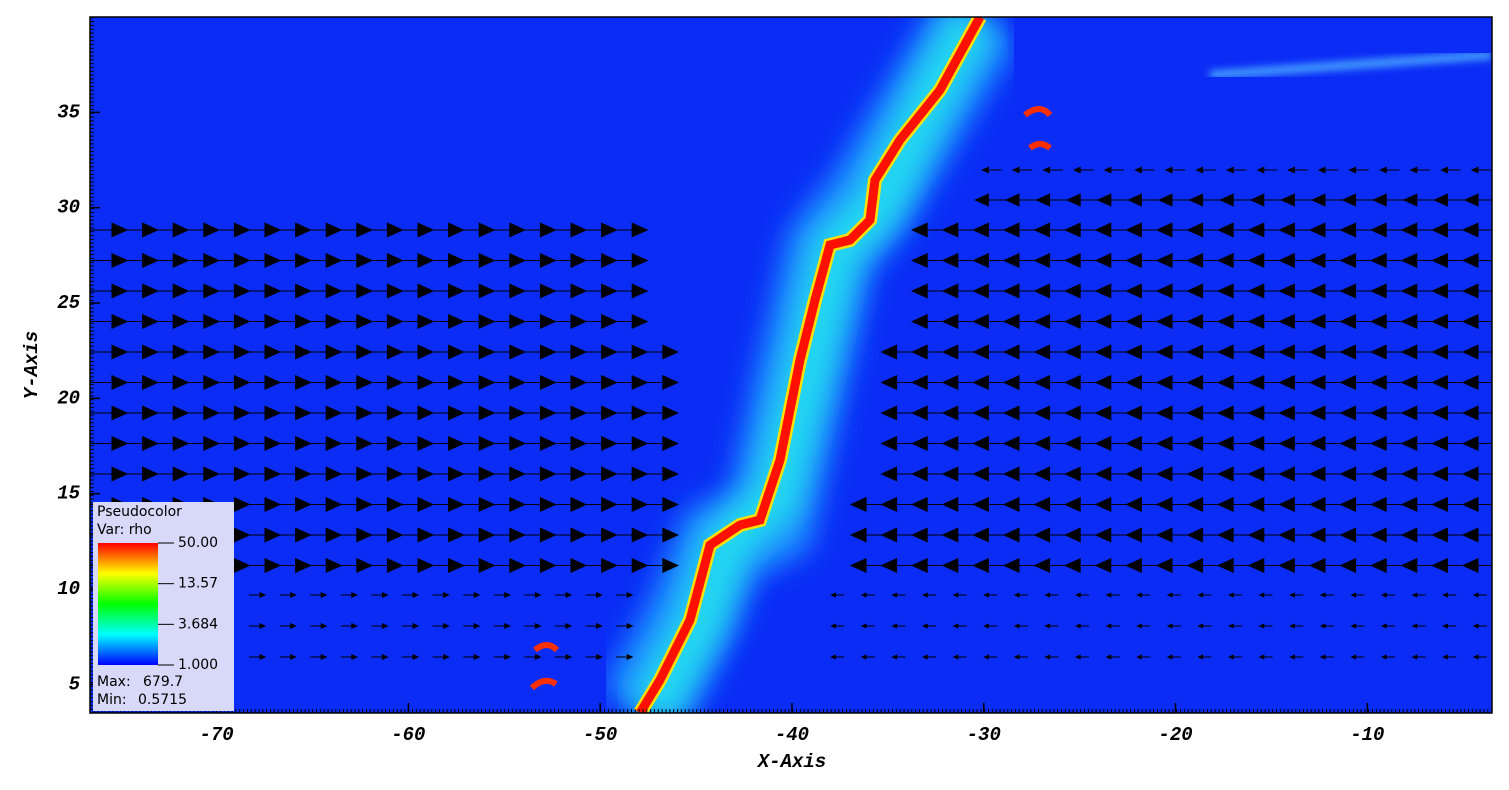 The image size is (1509, 790). Describe the element at coordinates (216, 735) in the screenshot. I see `x-tick-label: -70` at that location.